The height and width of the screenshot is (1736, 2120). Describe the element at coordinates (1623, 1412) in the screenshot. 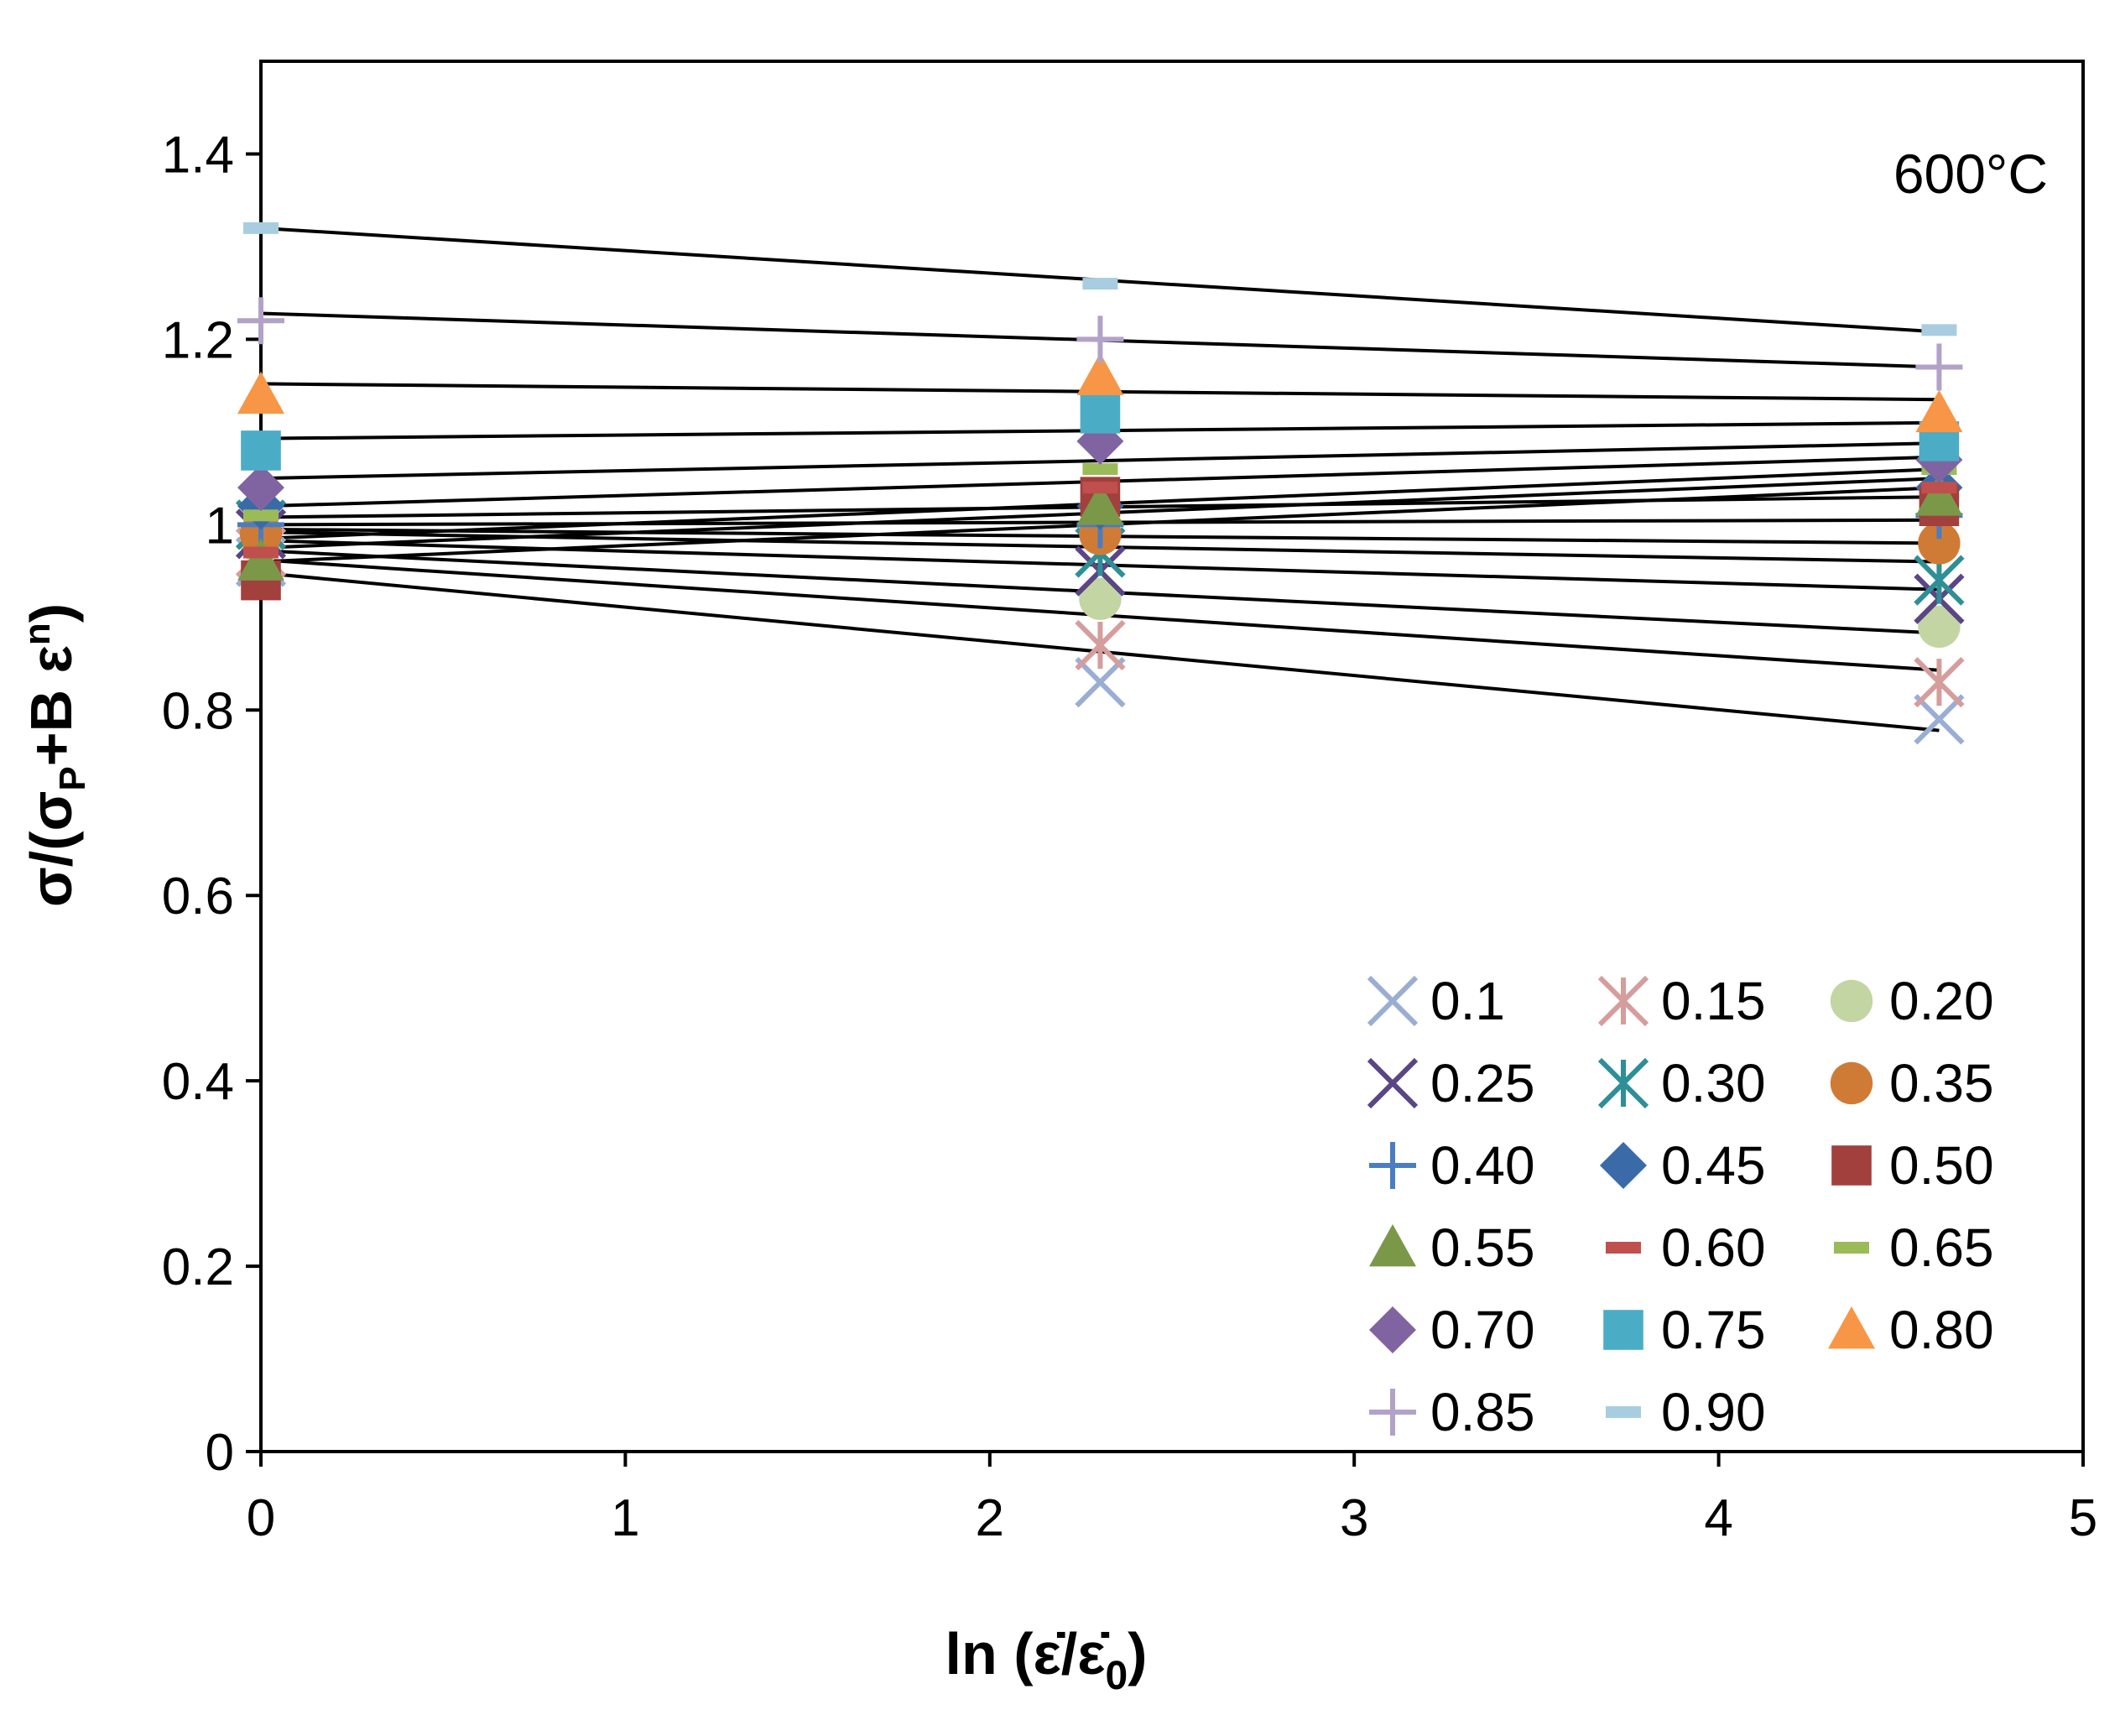

I see `legend-marker-0.90` at that location.